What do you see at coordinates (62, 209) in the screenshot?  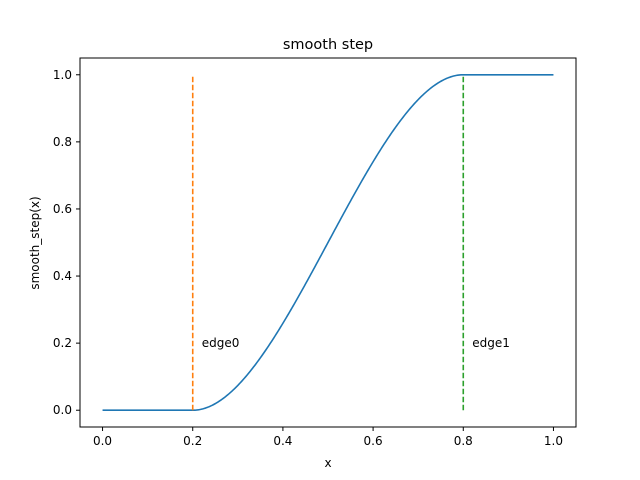 I see `y-tick-label-3: 0.6` at bounding box center [62, 209].